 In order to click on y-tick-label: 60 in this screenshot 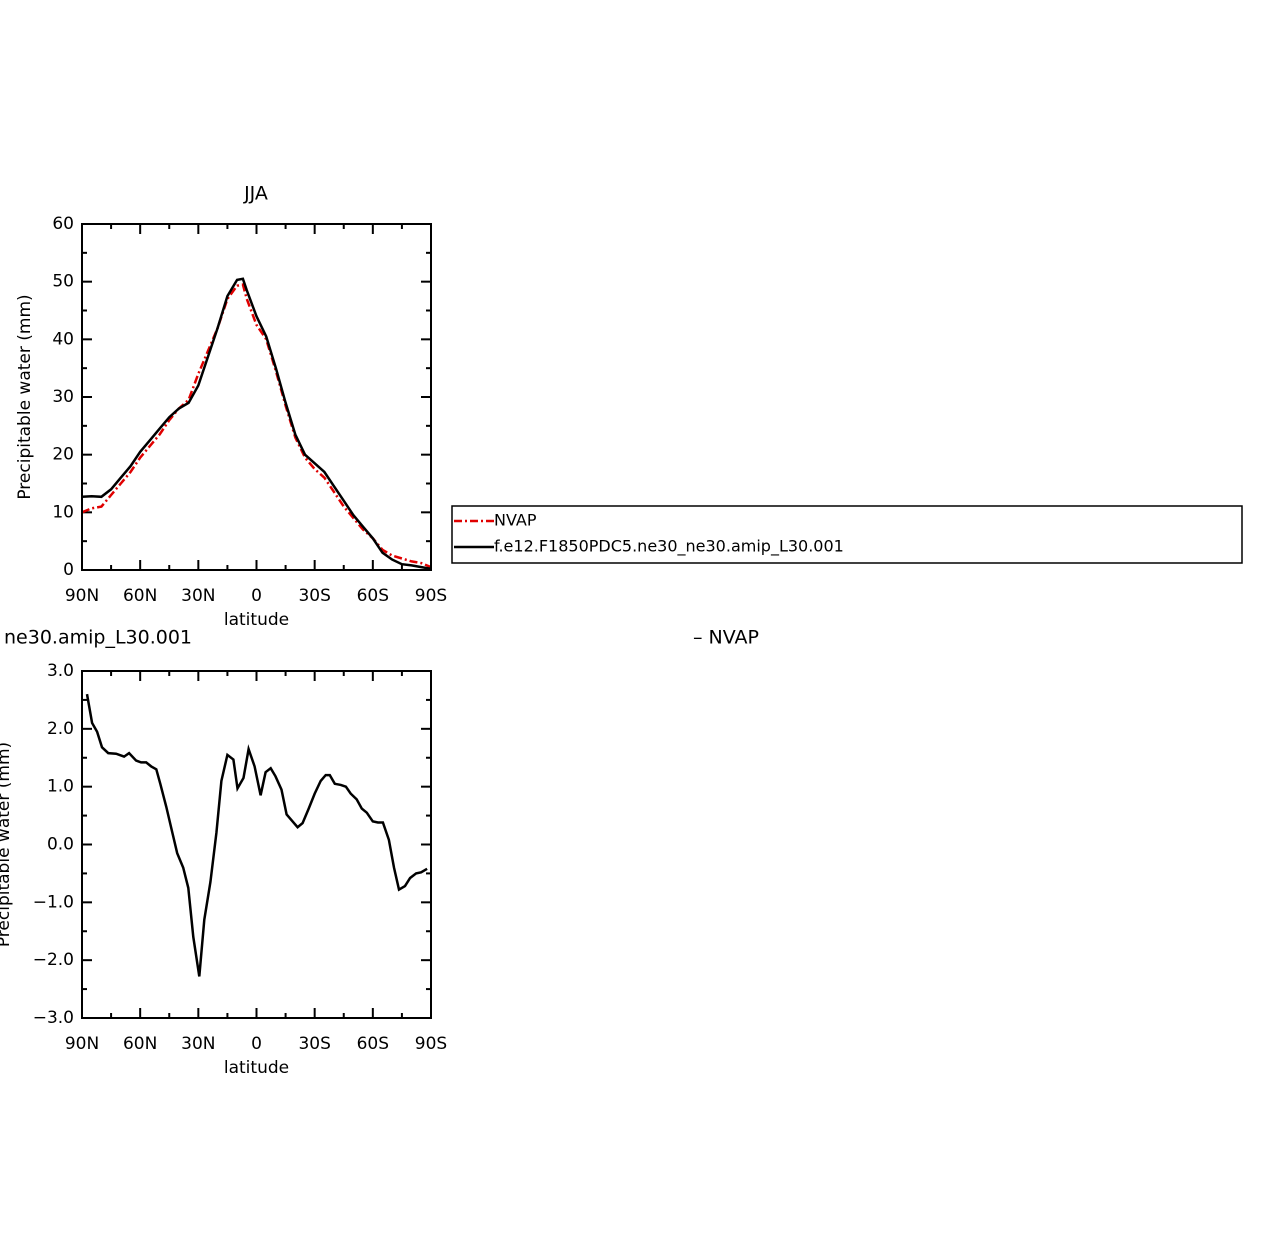, I will do `click(63, 224)`.